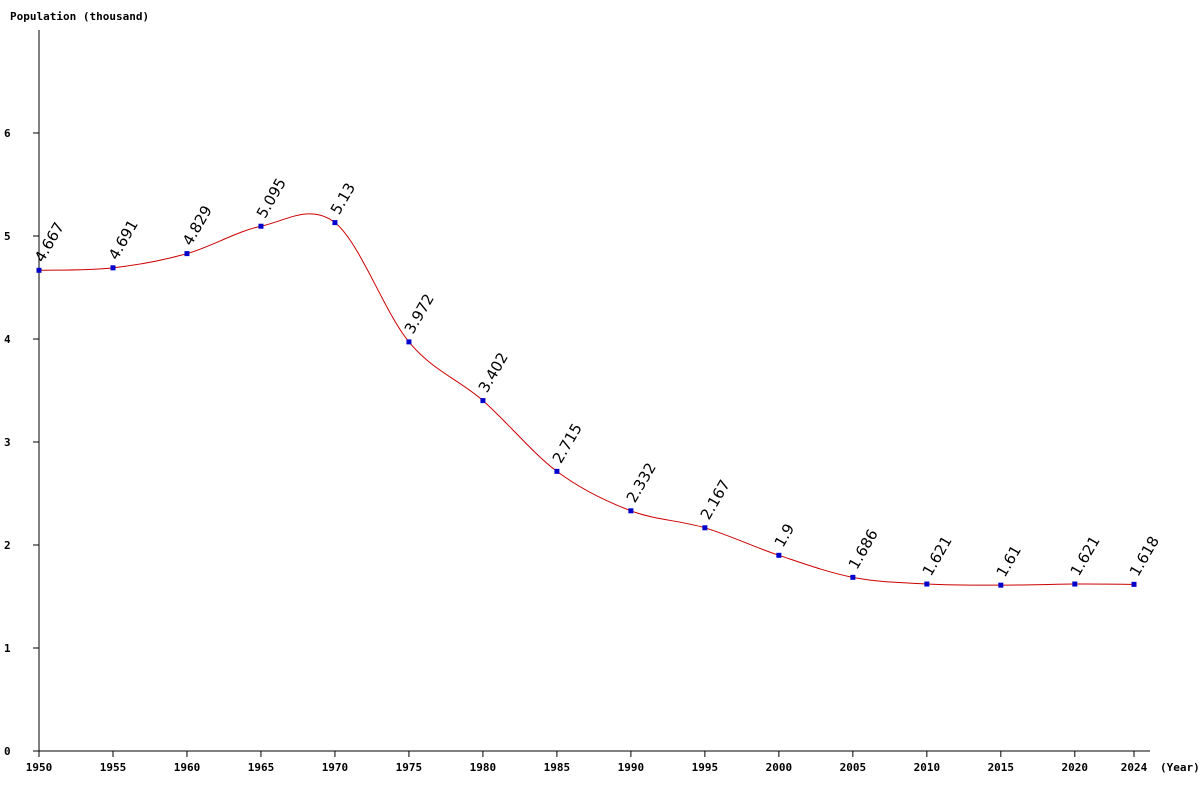  I want to click on data-label: 4.667, so click(49, 242).